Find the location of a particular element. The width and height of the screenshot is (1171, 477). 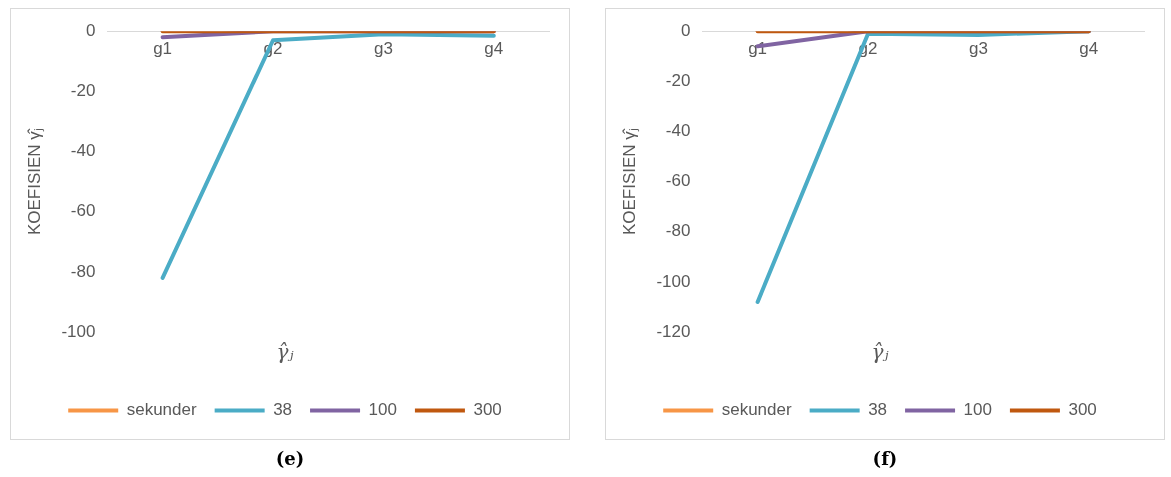

text: (e) is located at coordinates (290, 458).